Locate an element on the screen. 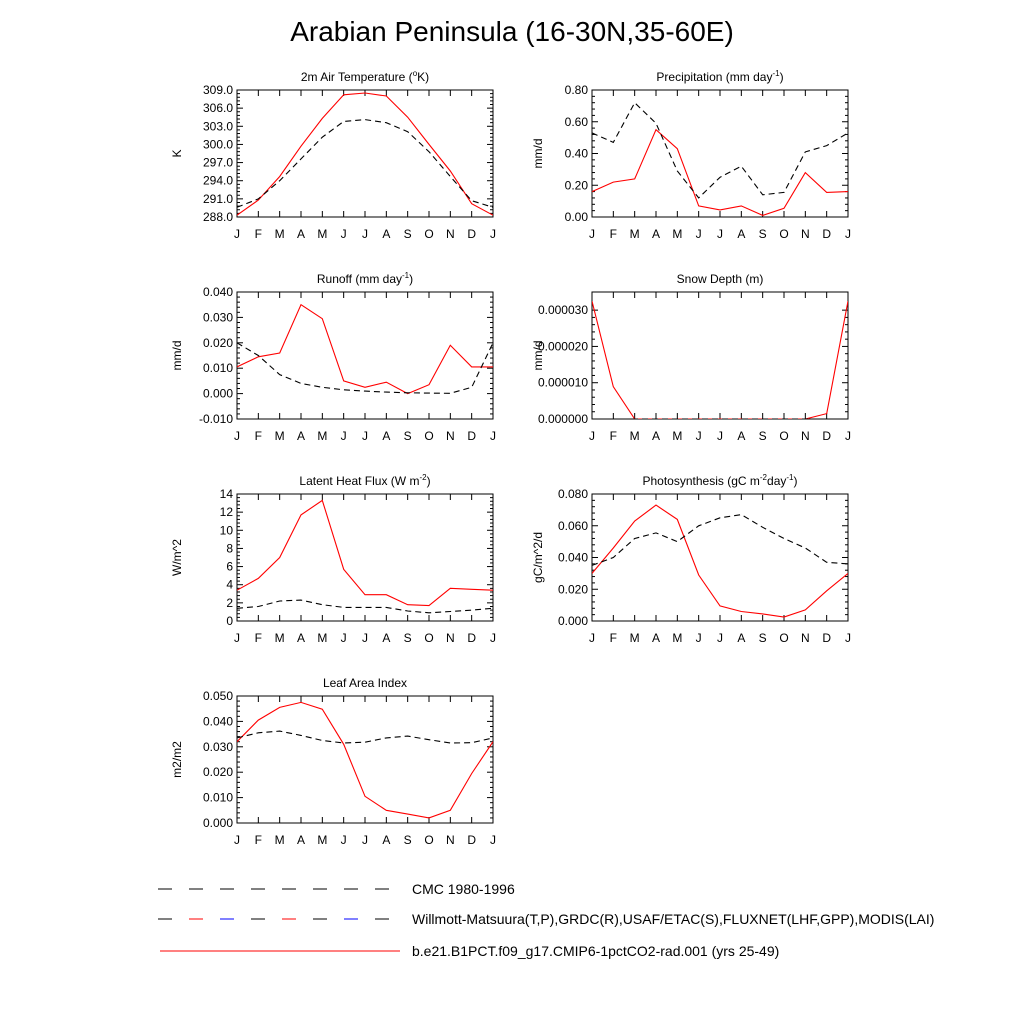 The width and height of the screenshot is (1024, 1024). y-tick-label: 0.000000 is located at coordinates (563, 419).